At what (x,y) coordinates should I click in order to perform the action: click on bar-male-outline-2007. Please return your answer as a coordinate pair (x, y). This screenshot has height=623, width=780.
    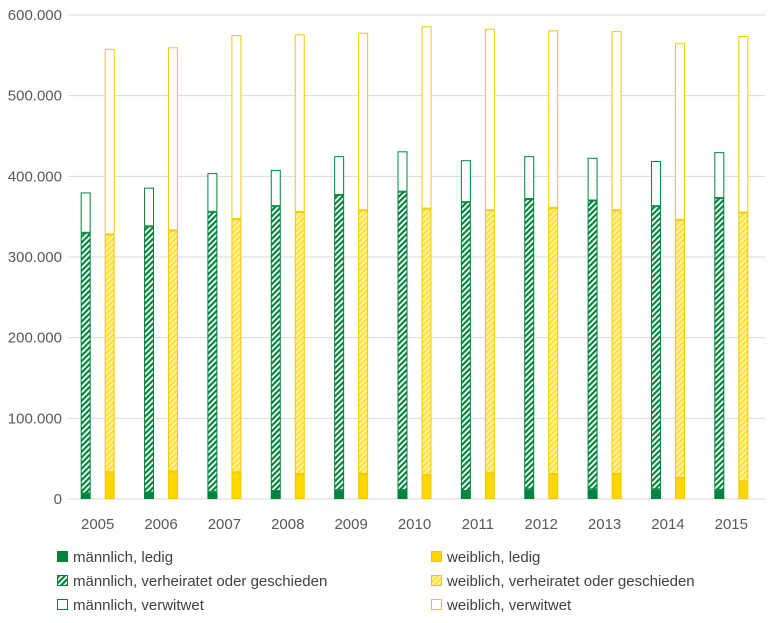
    Looking at the image, I should click on (212, 192).